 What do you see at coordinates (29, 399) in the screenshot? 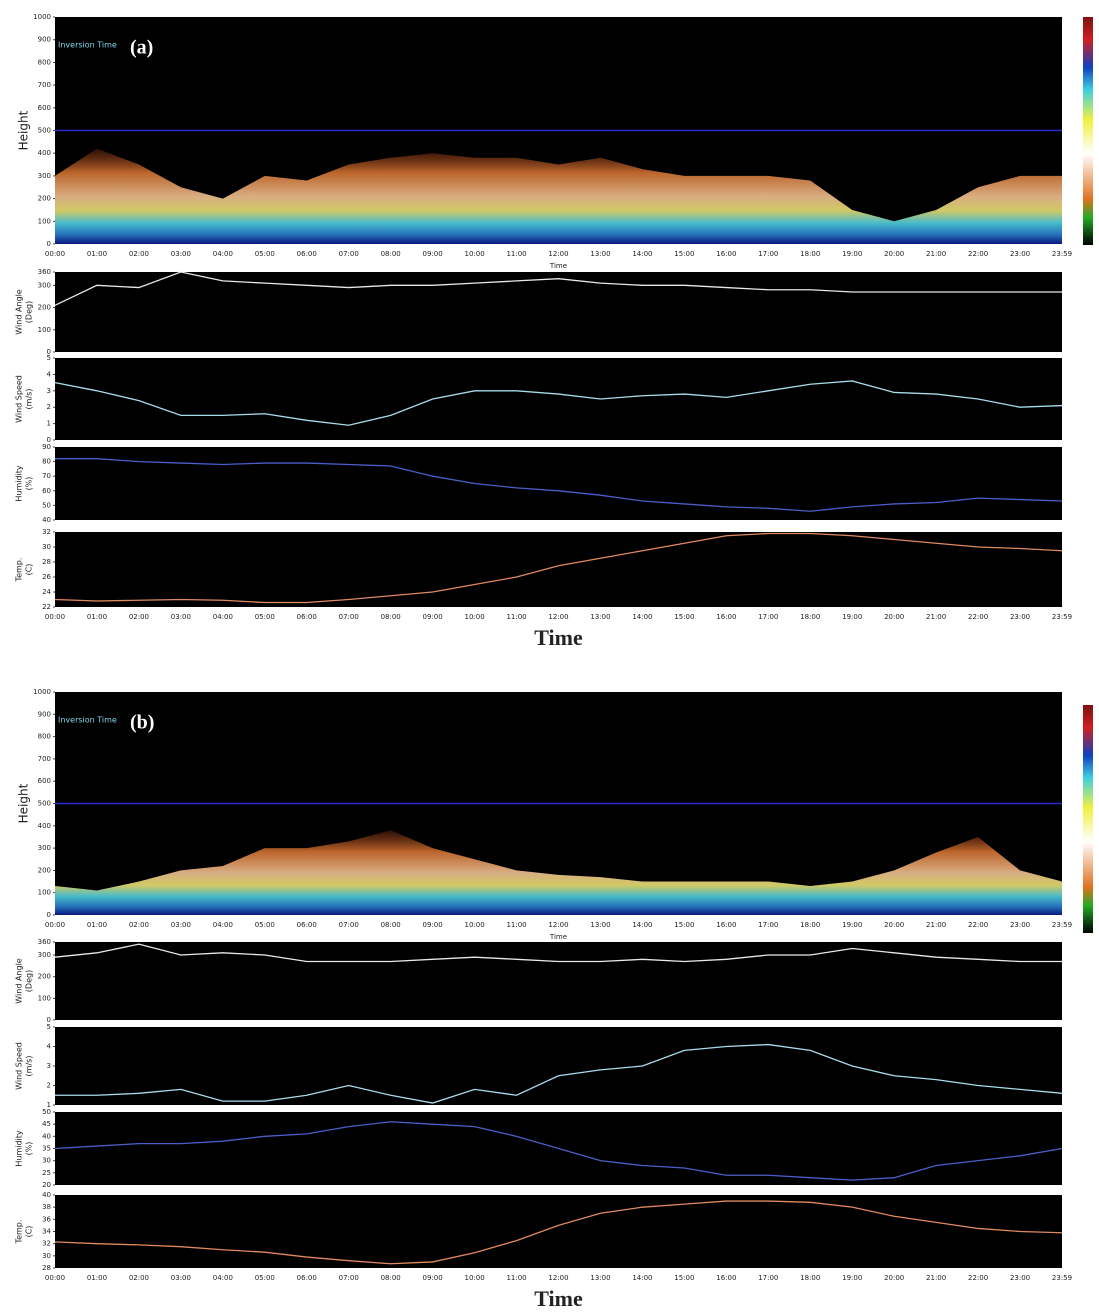
I see `y-axis-label: (m/s)` at bounding box center [29, 399].